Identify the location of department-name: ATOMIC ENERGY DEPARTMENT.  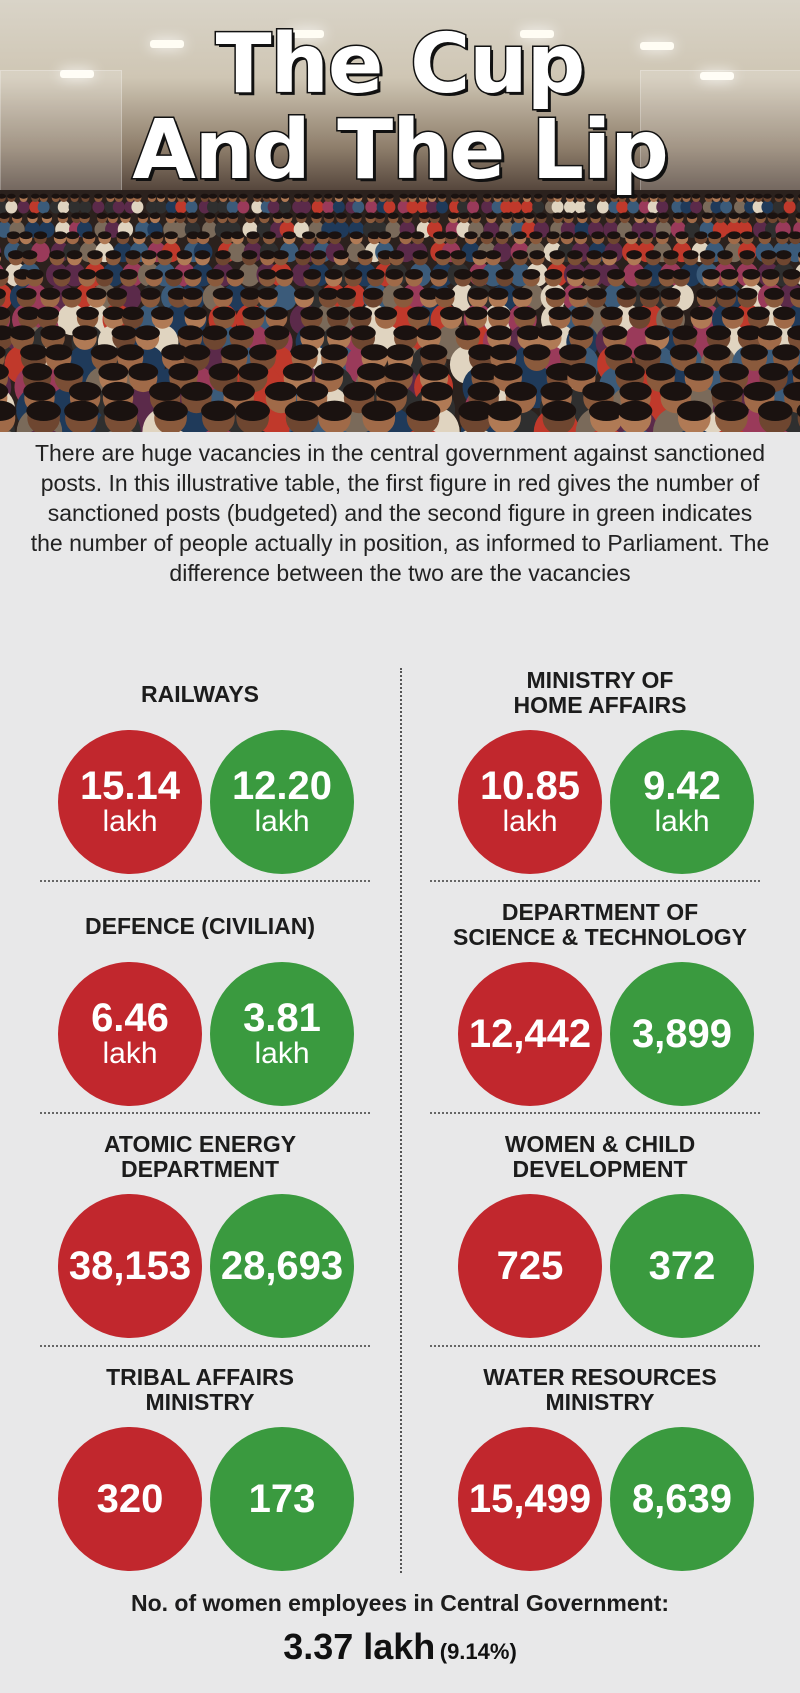
(200, 1157).